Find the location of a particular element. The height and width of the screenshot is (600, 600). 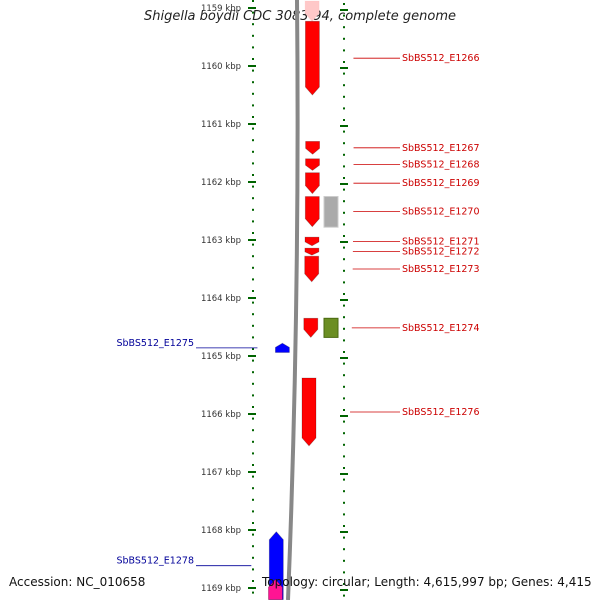

feature-gray is located at coordinates (331, 212).